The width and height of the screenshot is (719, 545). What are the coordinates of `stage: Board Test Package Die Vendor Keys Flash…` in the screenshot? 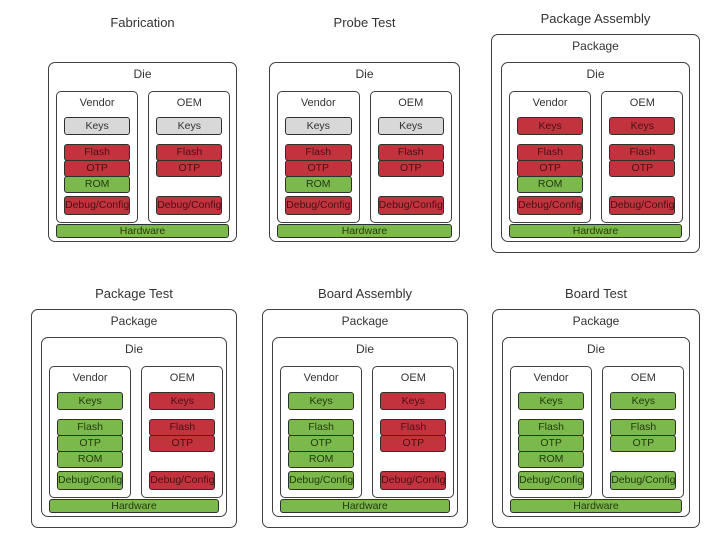 It's located at (596, 407).